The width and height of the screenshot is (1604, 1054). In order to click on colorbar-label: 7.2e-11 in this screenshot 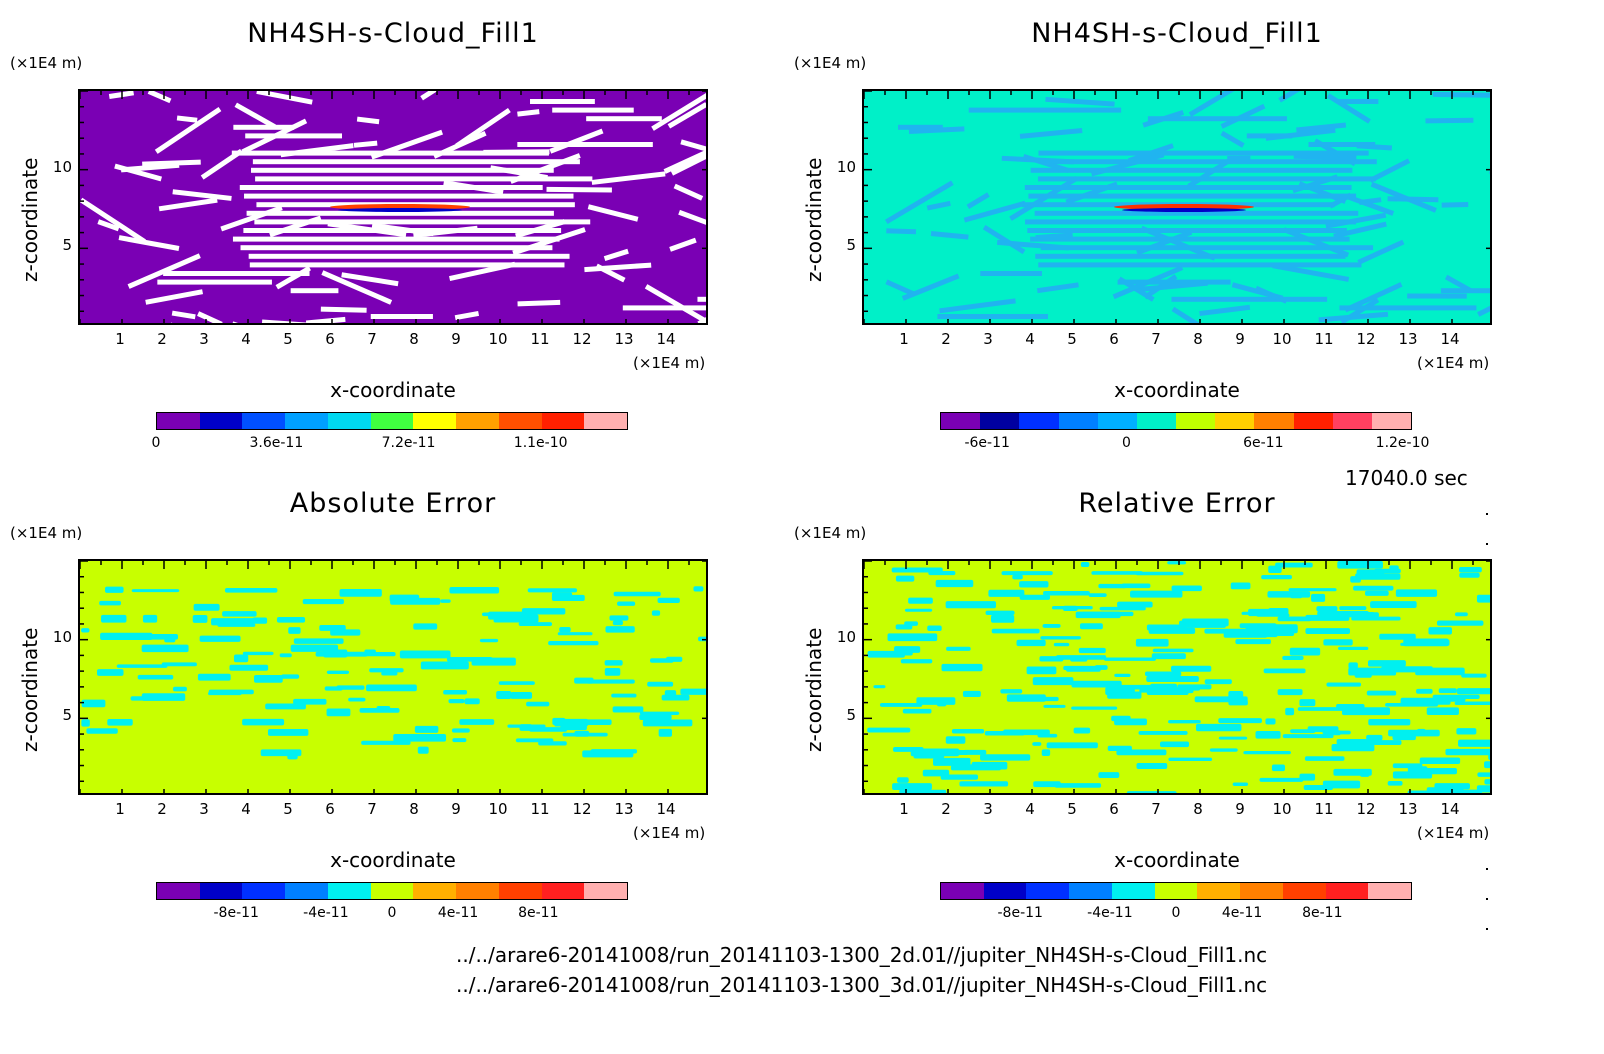, I will do `click(408, 443)`.